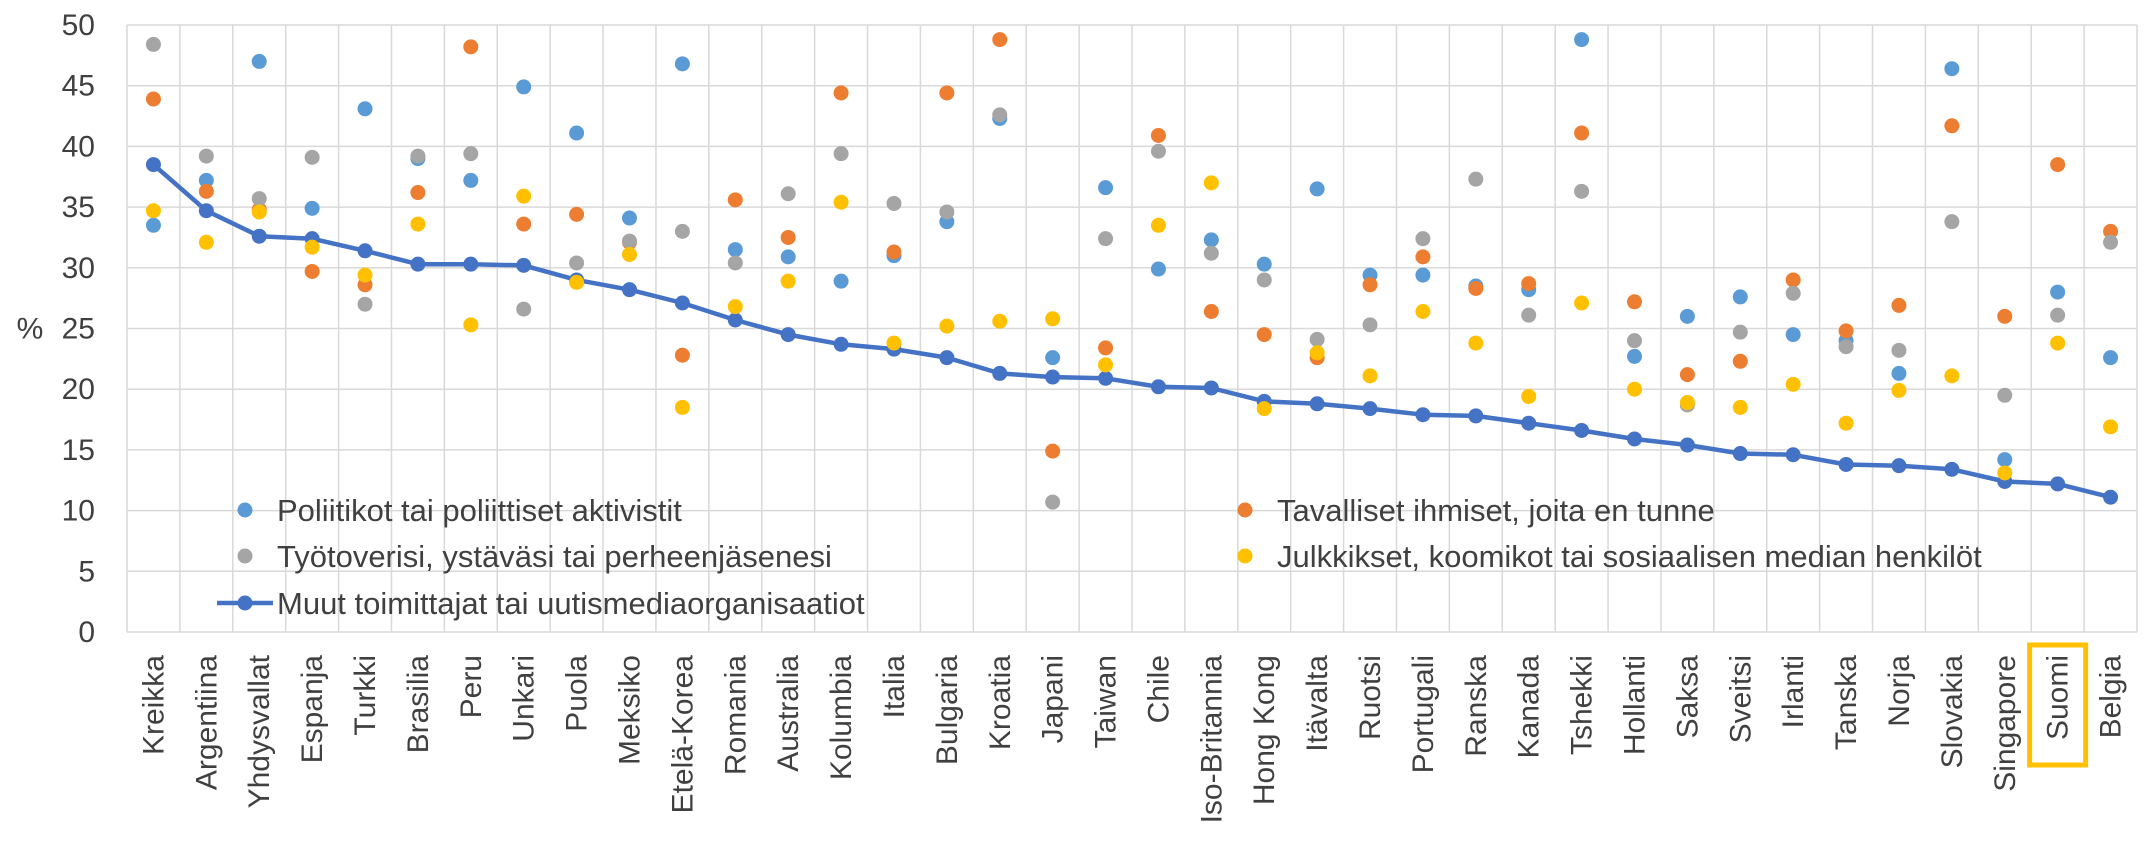 The image size is (2148, 847). What do you see at coordinates (788, 257) in the screenshot?
I see `point-s0-australia` at bounding box center [788, 257].